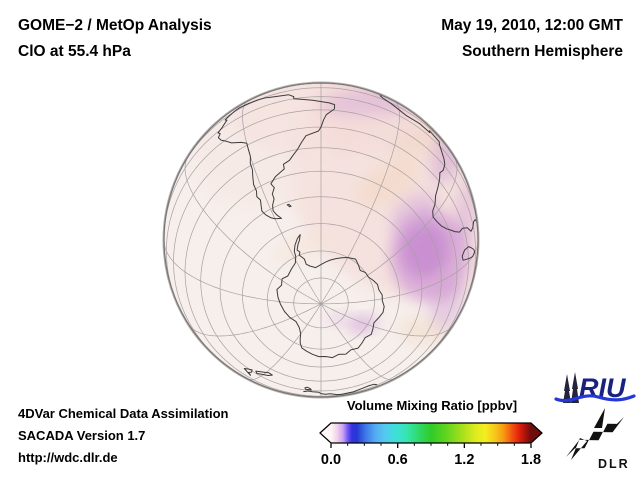  I want to click on coastline-madagascar, so click(468, 253).